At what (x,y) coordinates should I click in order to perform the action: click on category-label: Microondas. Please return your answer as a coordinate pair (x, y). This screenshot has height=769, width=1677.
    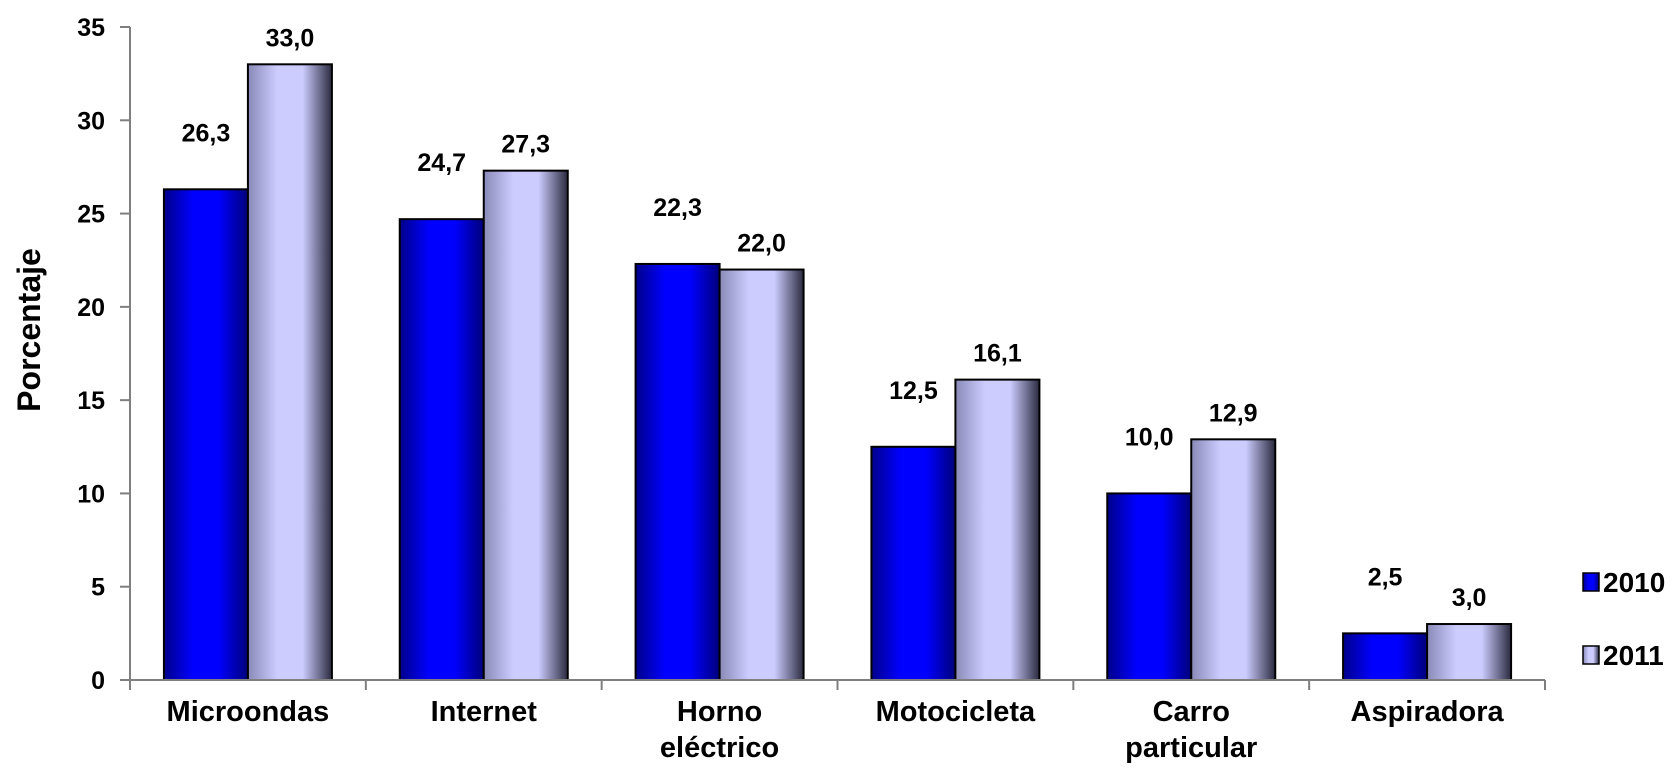
    Looking at the image, I should click on (248, 712).